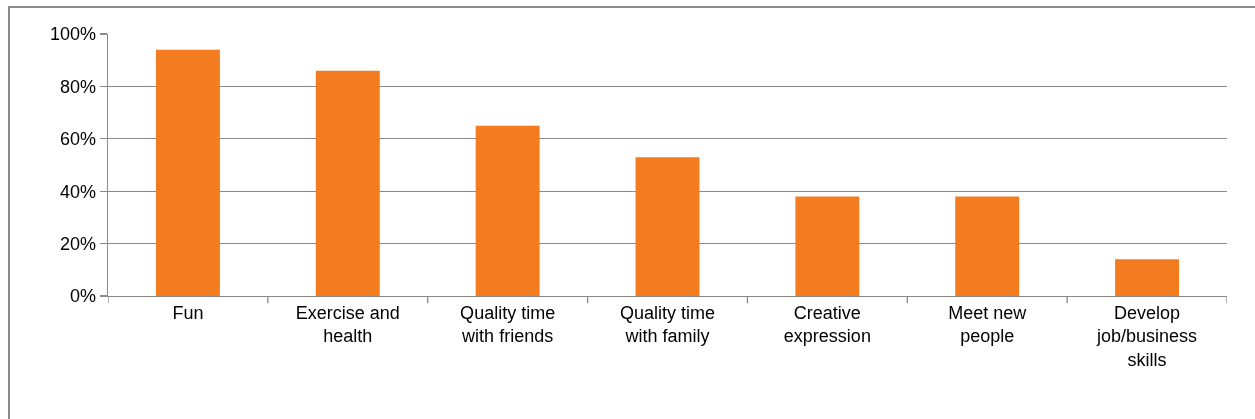 The image size is (1255, 419). What do you see at coordinates (83, 296) in the screenshot?
I see `y-tick-label: 0%` at bounding box center [83, 296].